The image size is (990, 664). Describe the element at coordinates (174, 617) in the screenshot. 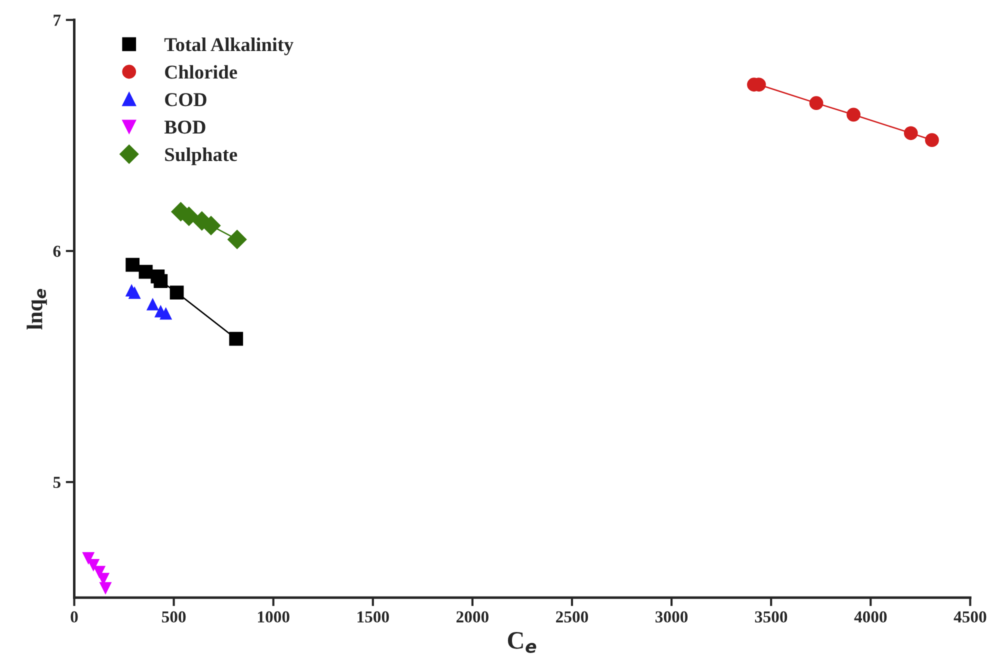

I see `x-tick-label: 500` at that location.